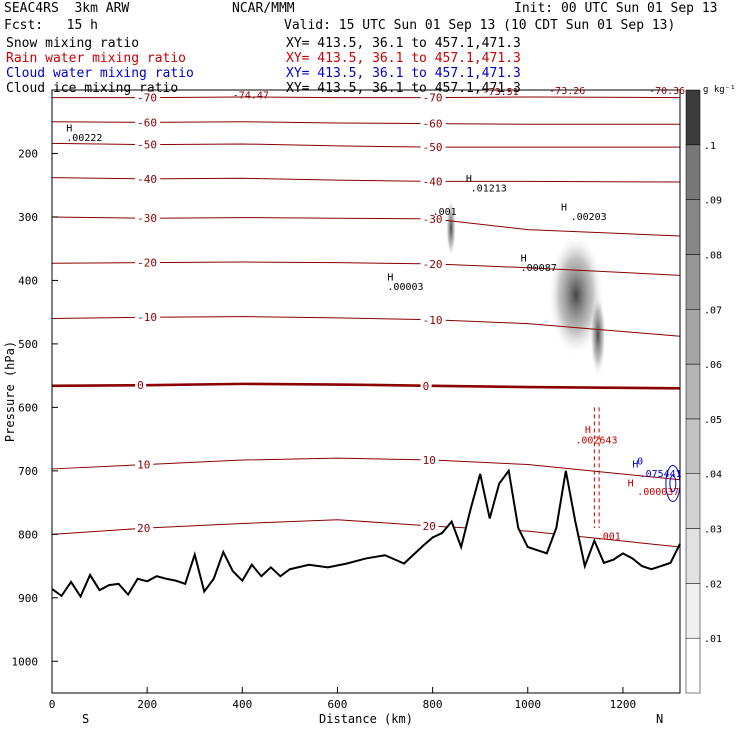 The width and height of the screenshot is (740, 740). I want to click on colorbar-label: .03, so click(713, 530).